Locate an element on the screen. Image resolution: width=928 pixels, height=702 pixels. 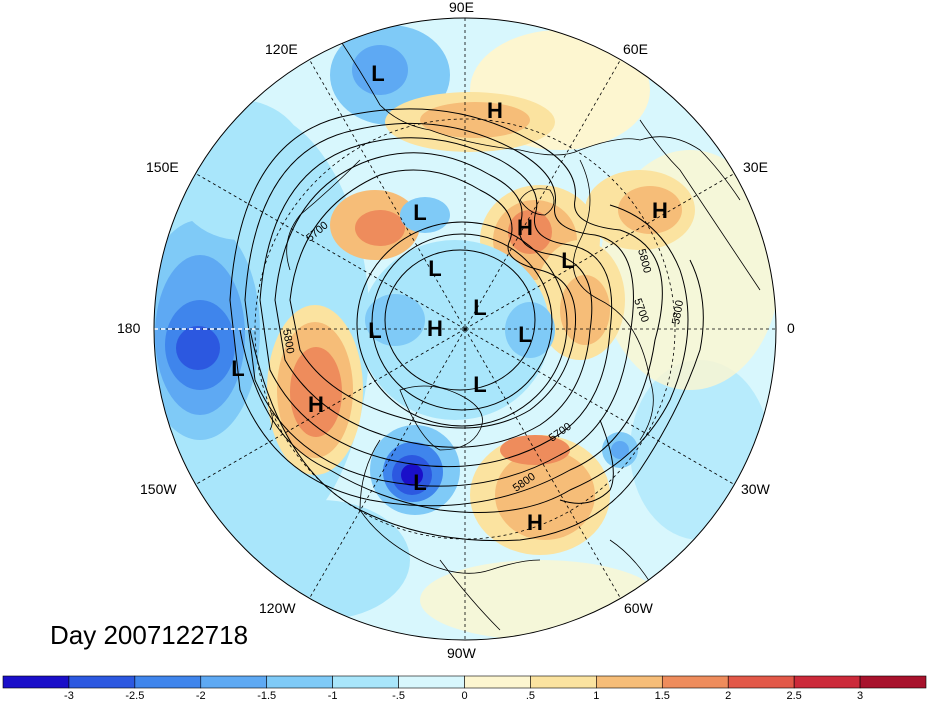
lon-label-90w: 90W is located at coordinates (461, 653).